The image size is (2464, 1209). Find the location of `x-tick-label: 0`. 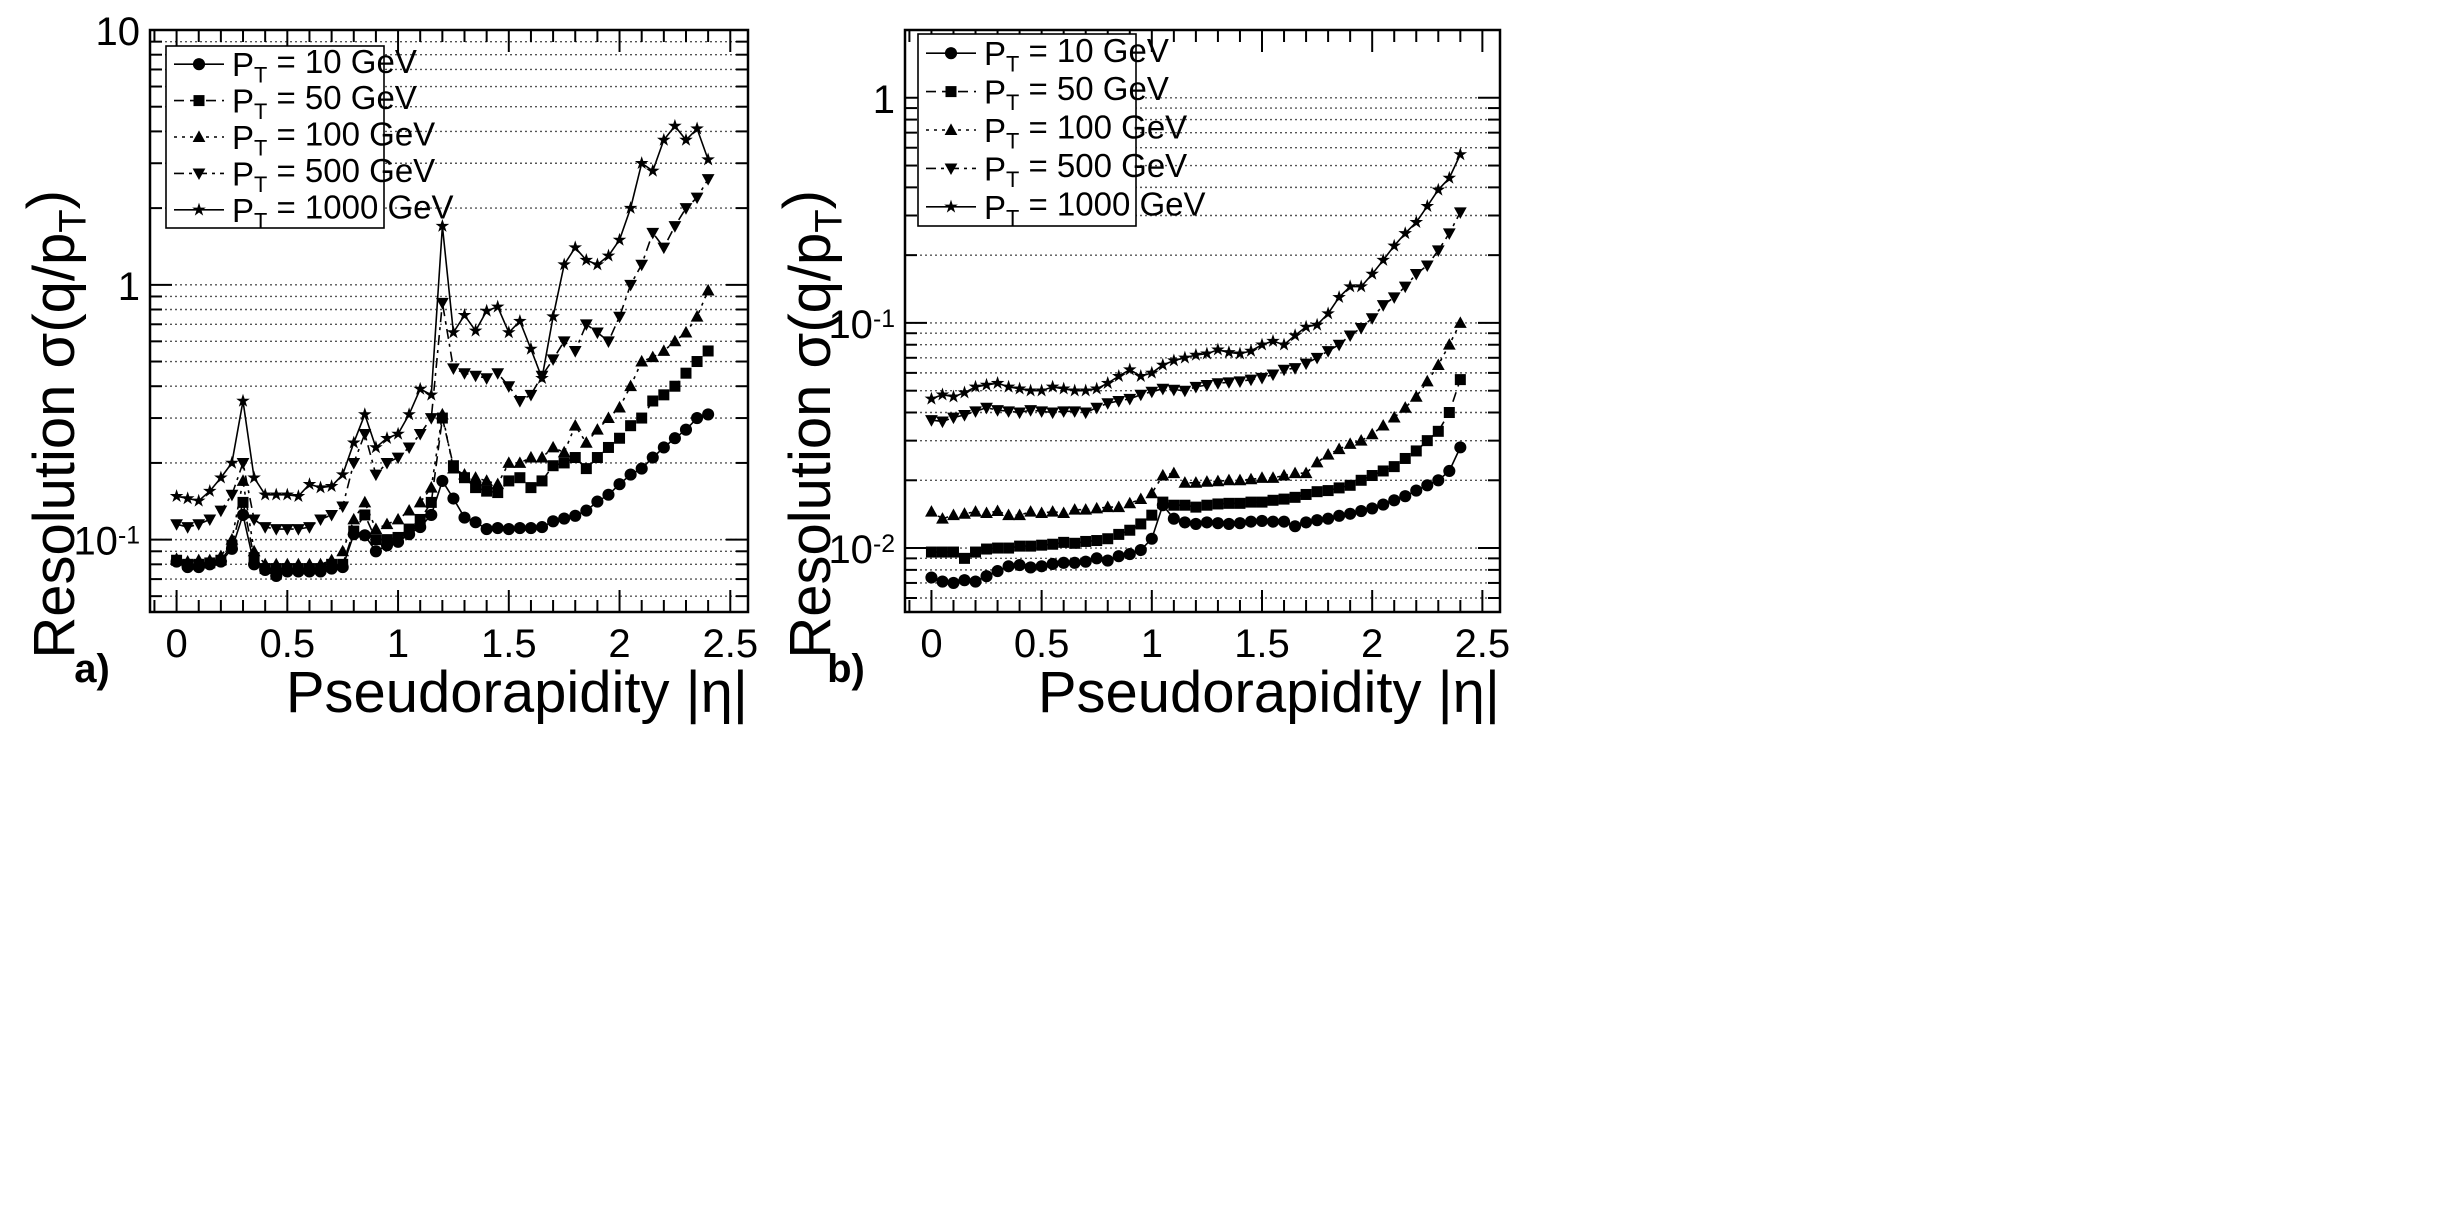

x-tick-label: 0 is located at coordinates (931, 644).